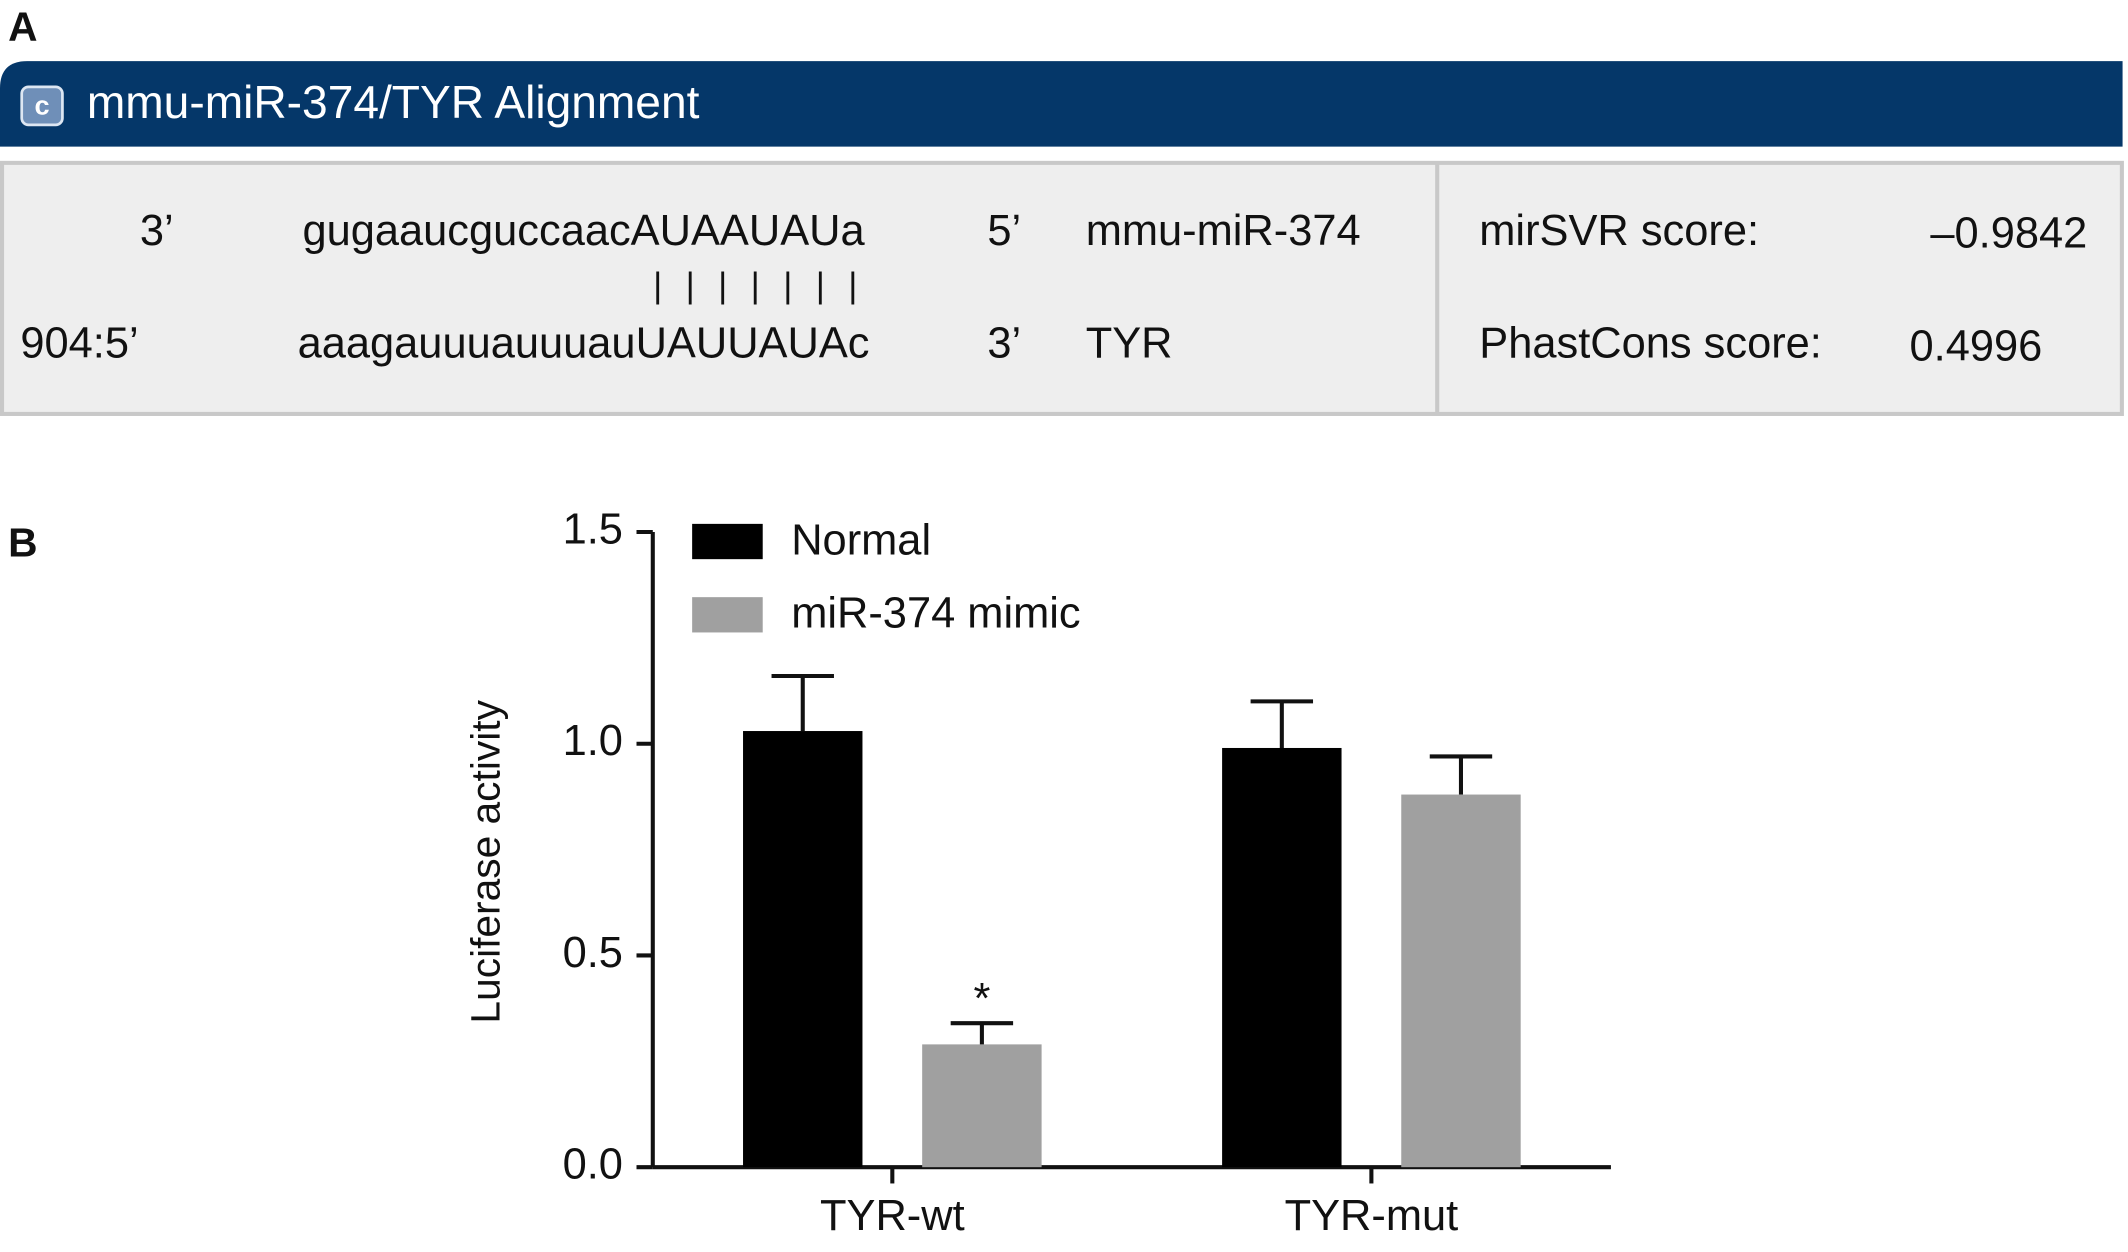 Image resolution: width=2128 pixels, height=1252 pixels. I want to click on mirna-start: 3’, so click(157, 231).